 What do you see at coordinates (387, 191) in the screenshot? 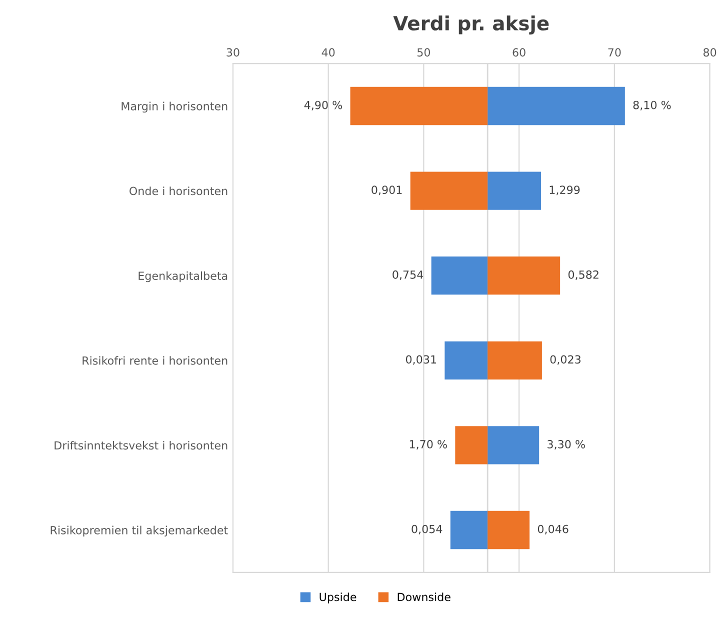
I see `annotation: 0,901` at bounding box center [387, 191].